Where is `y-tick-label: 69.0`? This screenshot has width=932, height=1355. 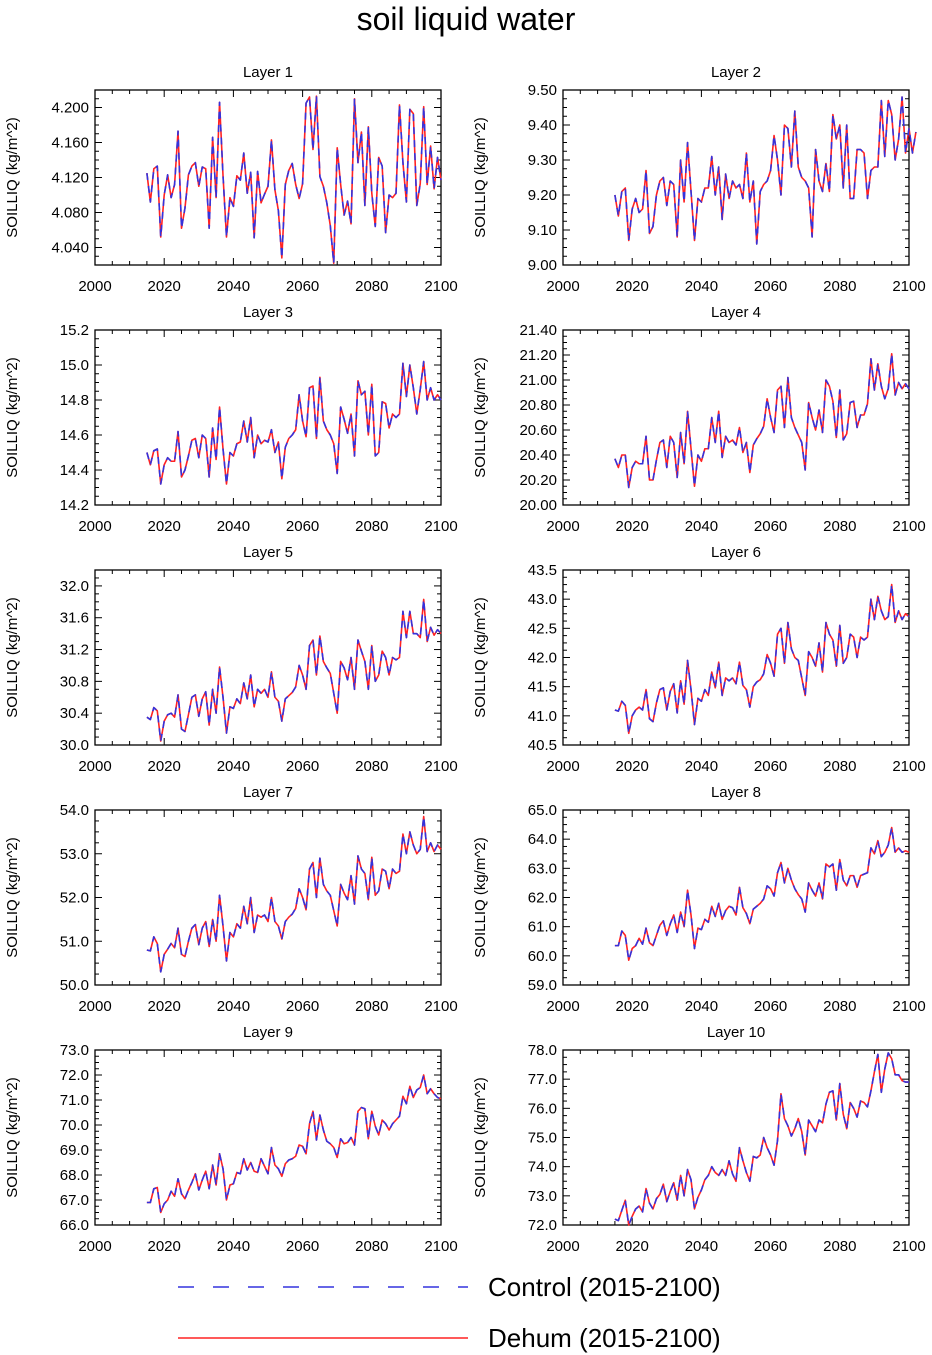
y-tick-label: 69.0 is located at coordinates (74, 1150).